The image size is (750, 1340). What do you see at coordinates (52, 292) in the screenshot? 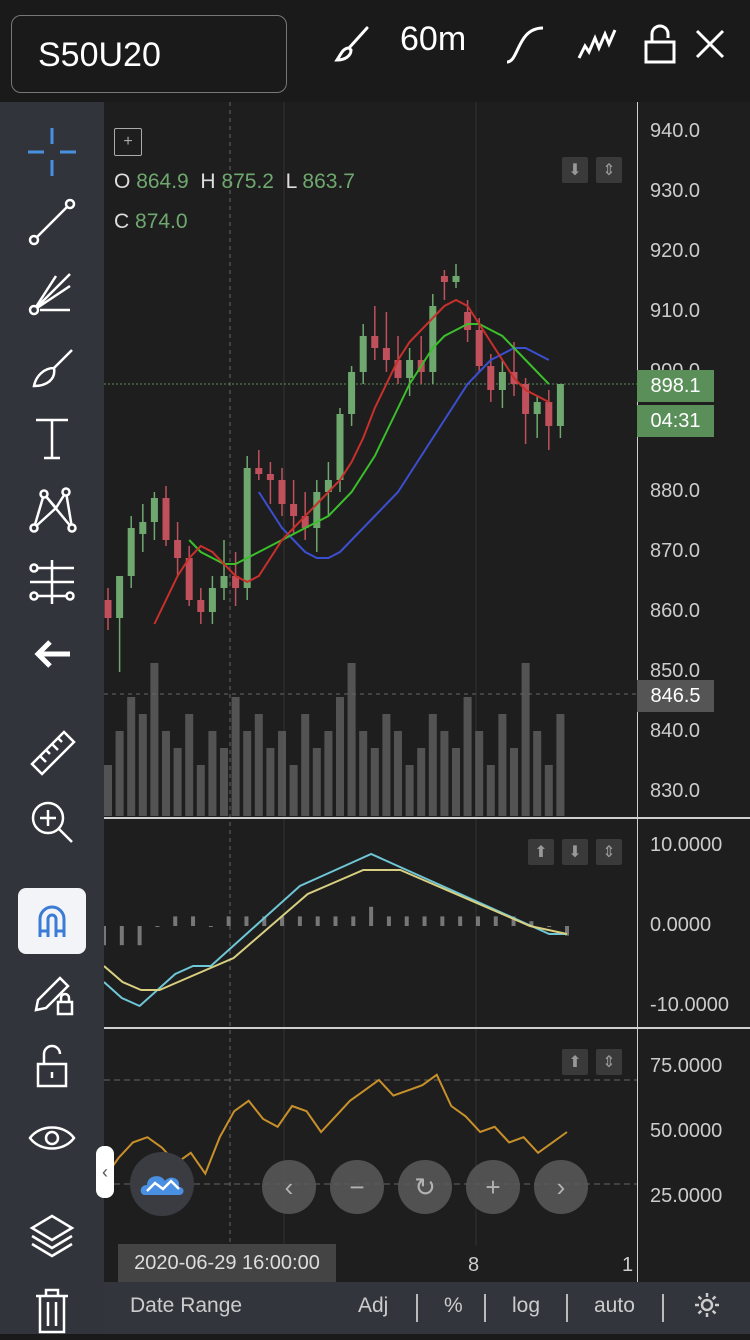
I see `gann-fan-icon` at bounding box center [52, 292].